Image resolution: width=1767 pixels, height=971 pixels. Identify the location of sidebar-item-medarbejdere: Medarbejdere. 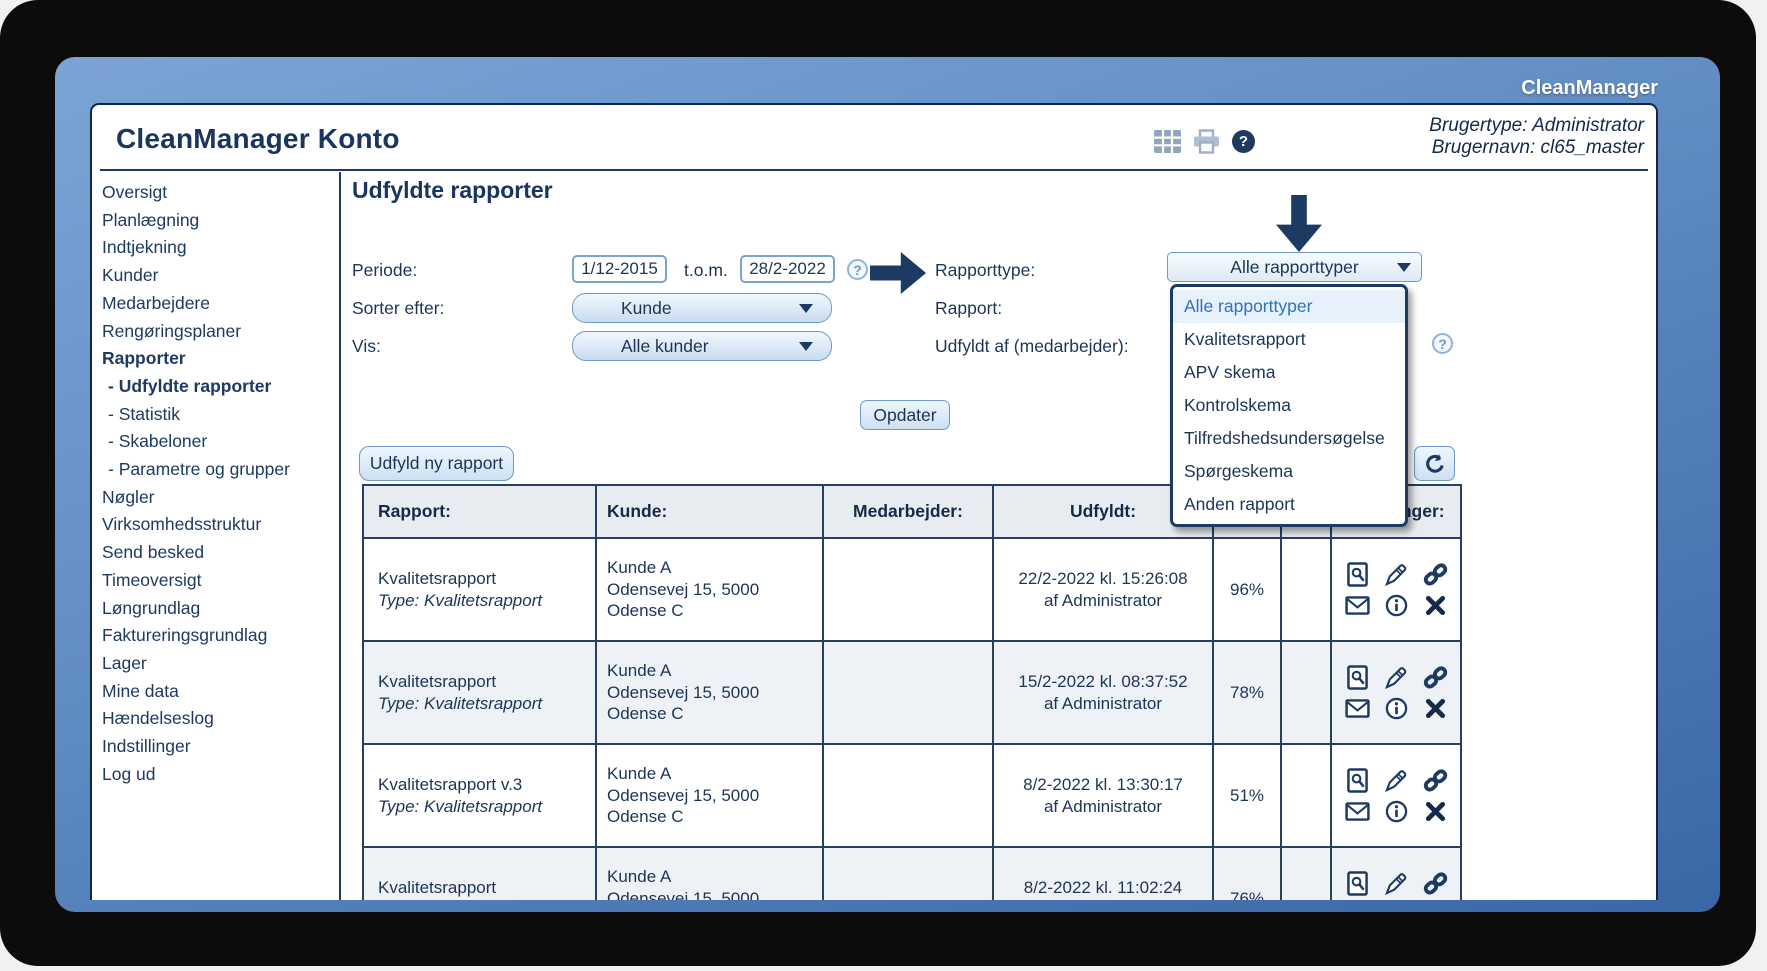
(156, 302).